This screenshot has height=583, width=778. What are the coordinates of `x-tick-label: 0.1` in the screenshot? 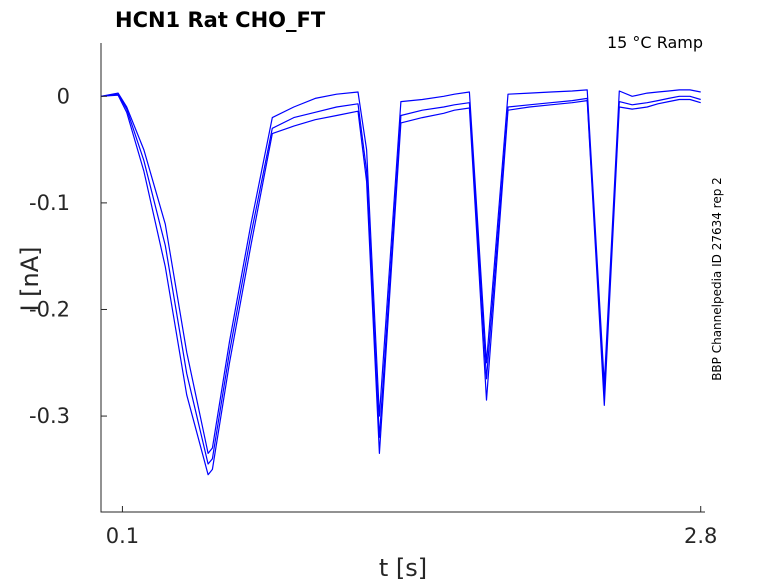 It's located at (122, 536).